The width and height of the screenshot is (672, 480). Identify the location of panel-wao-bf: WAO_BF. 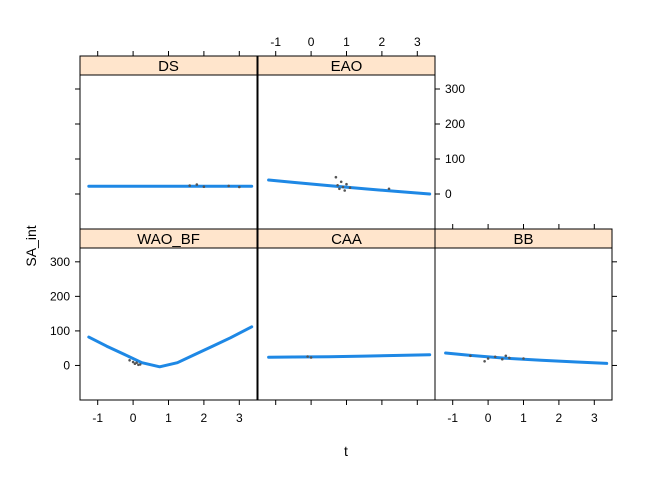
(168, 314).